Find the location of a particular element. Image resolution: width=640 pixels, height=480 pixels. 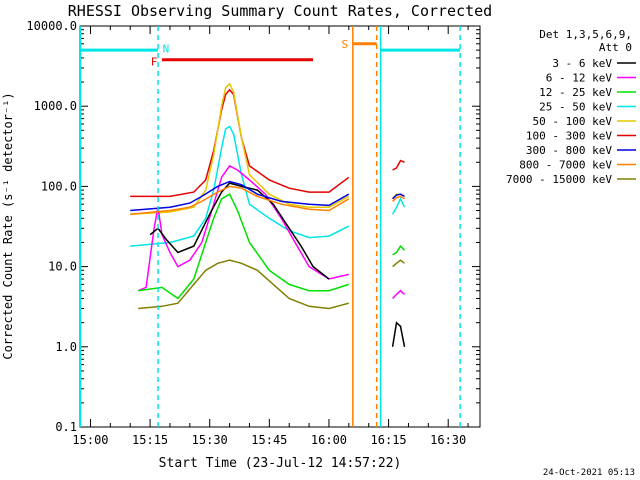

legend-label: 7000 - 15000 keV is located at coordinates (559, 179).